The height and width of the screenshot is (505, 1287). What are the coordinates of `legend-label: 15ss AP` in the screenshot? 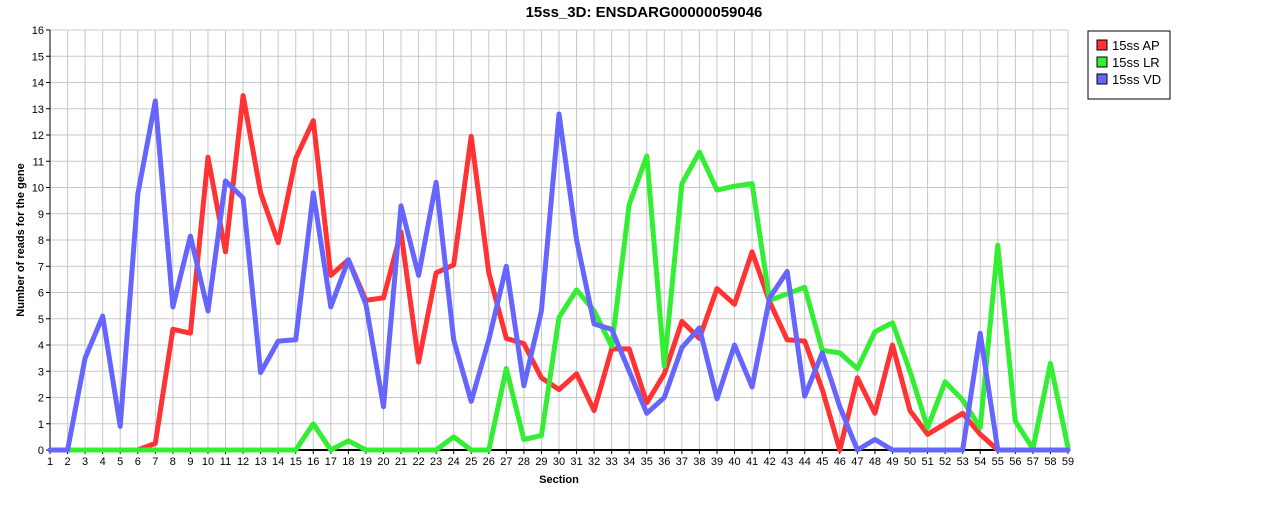 It's located at (1136, 45).